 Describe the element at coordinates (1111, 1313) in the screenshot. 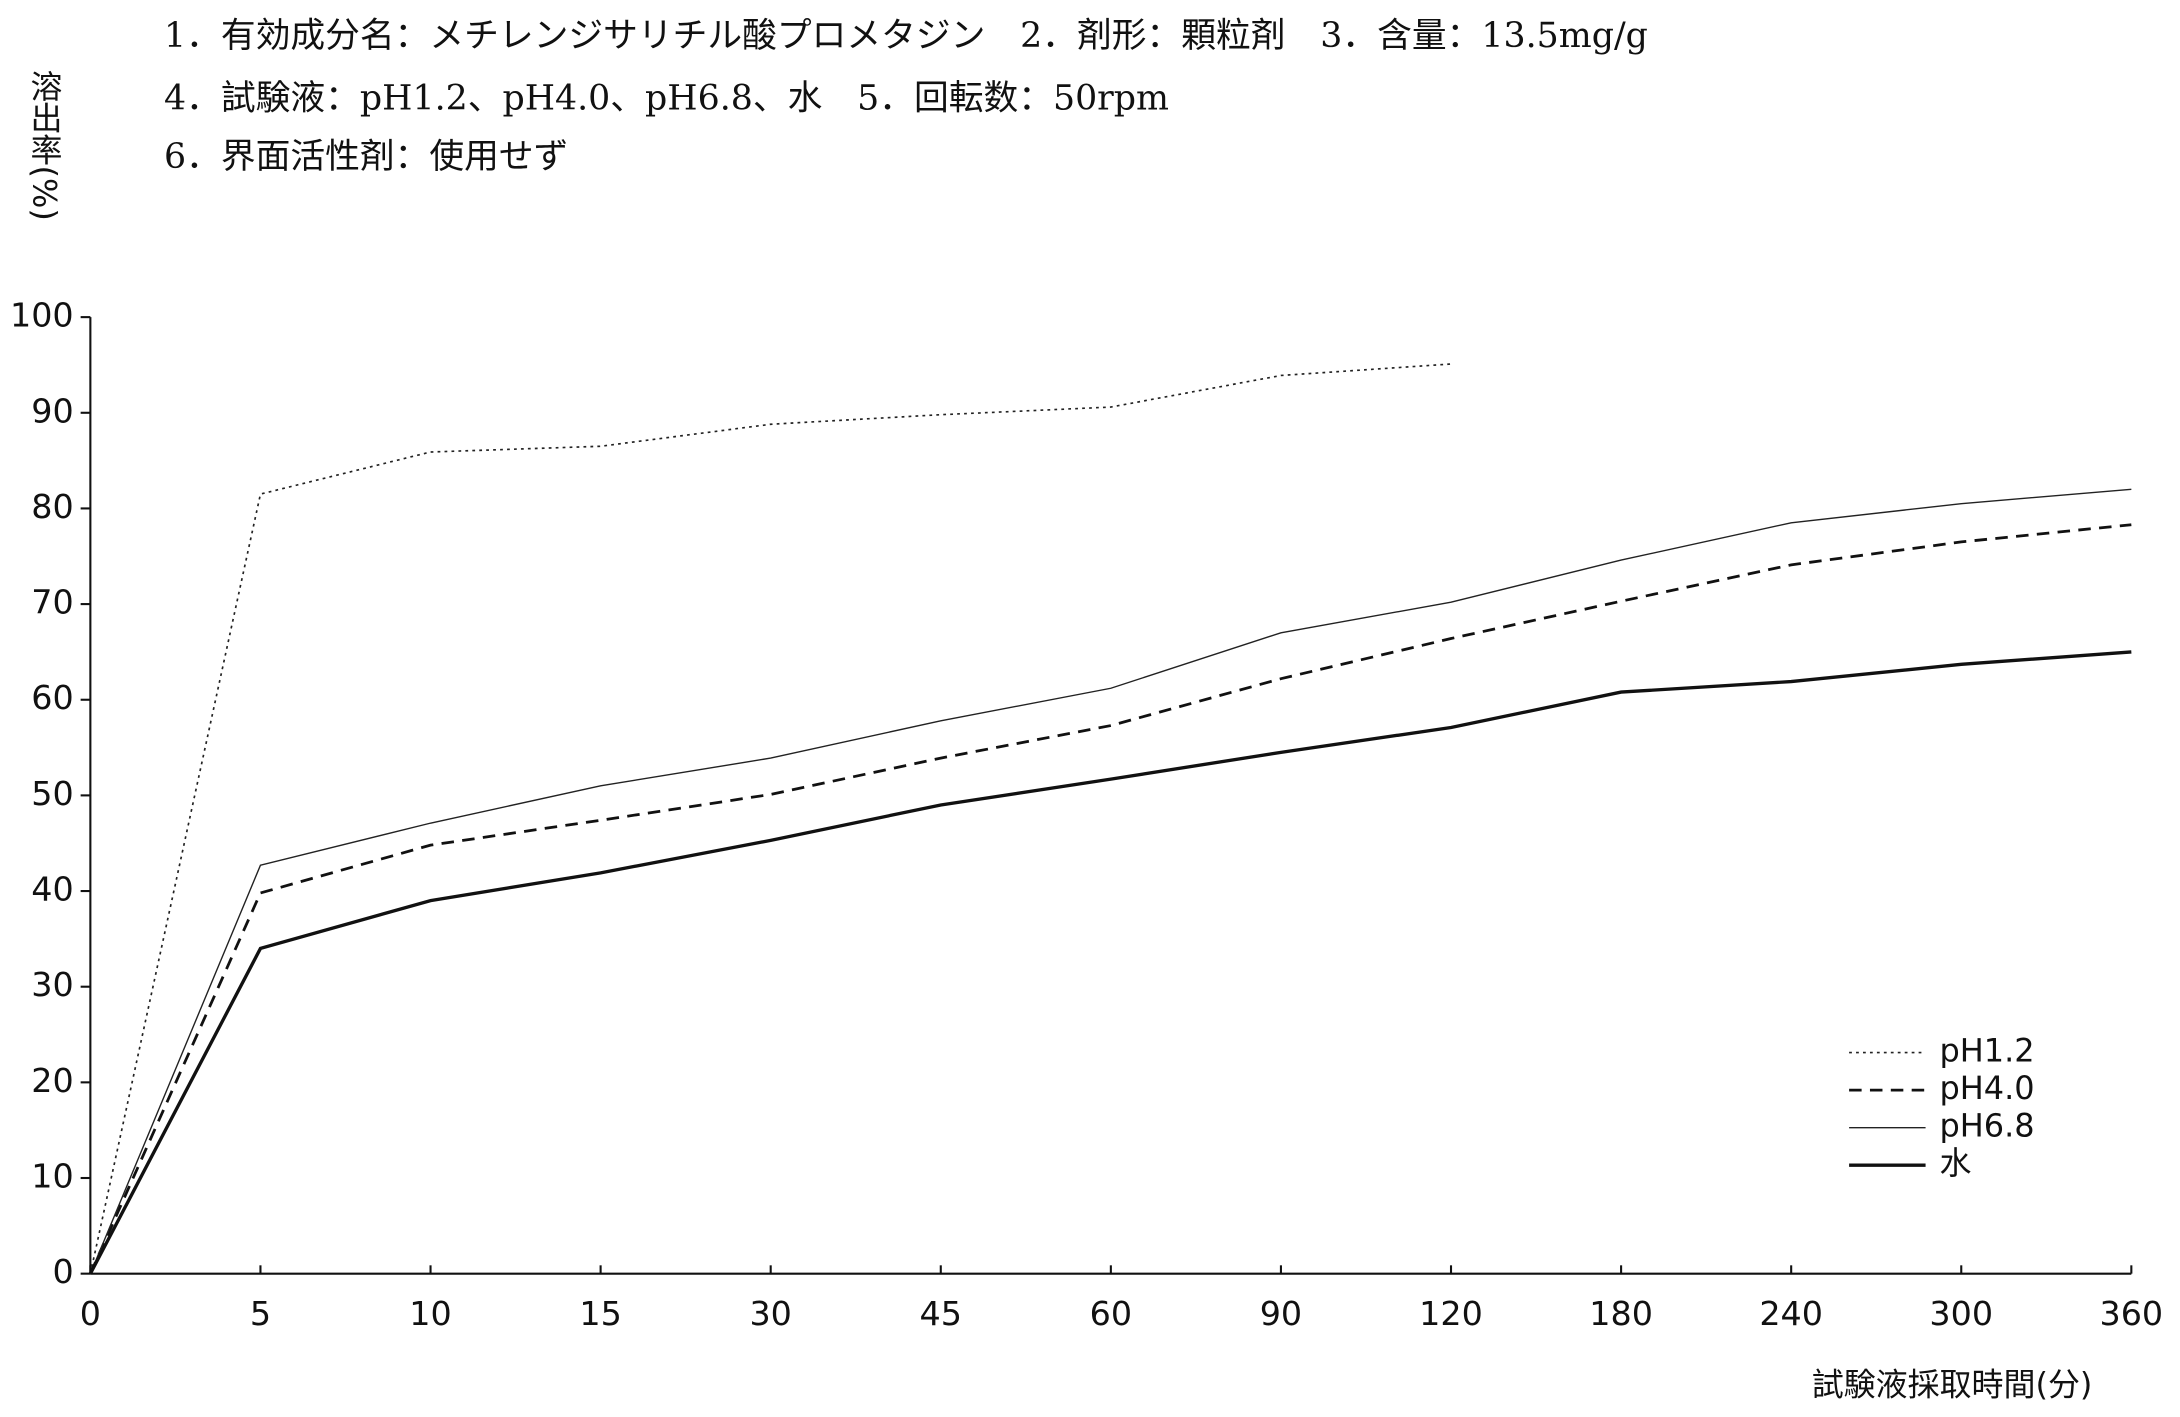

I see `x-tick-label: 60` at that location.